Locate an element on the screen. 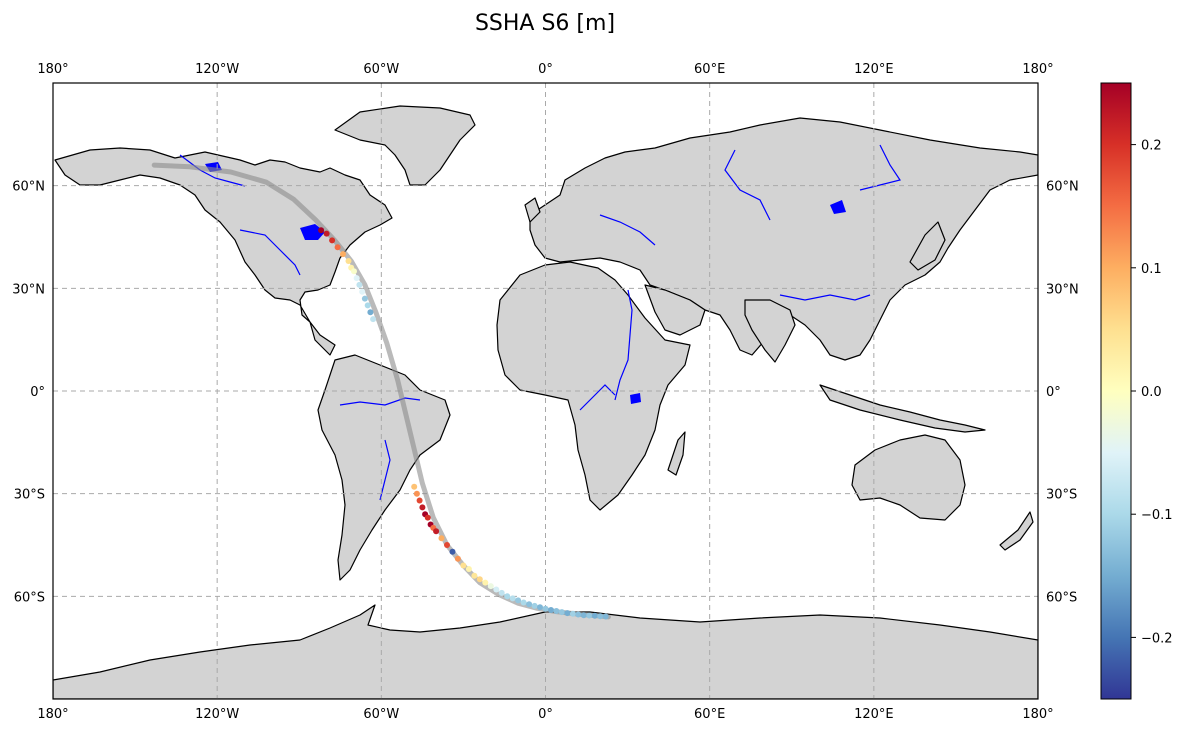 The height and width of the screenshot is (730, 1183). north-america-landmass is located at coordinates (223, 251).